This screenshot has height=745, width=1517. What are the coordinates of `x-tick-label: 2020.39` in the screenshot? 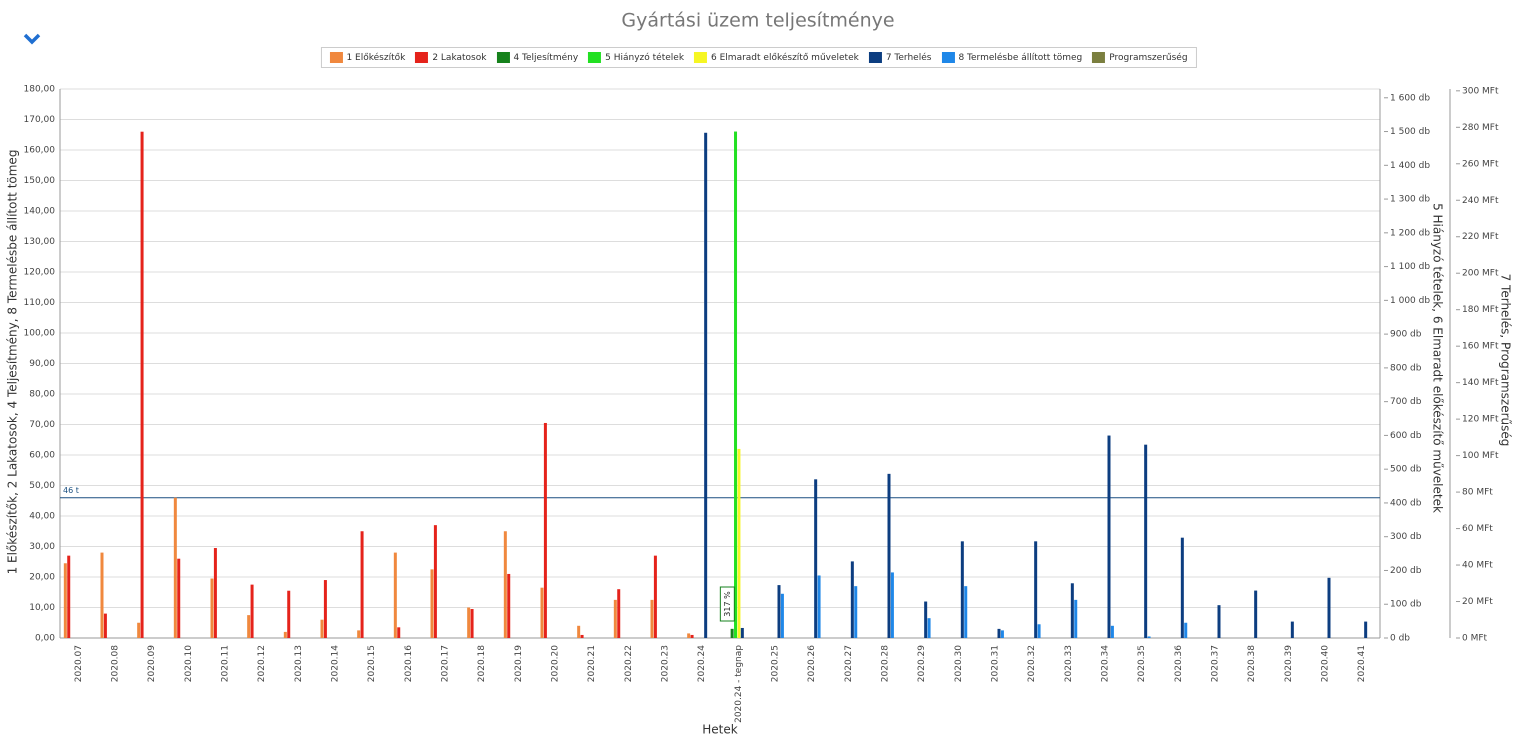 It's located at (1289, 663).